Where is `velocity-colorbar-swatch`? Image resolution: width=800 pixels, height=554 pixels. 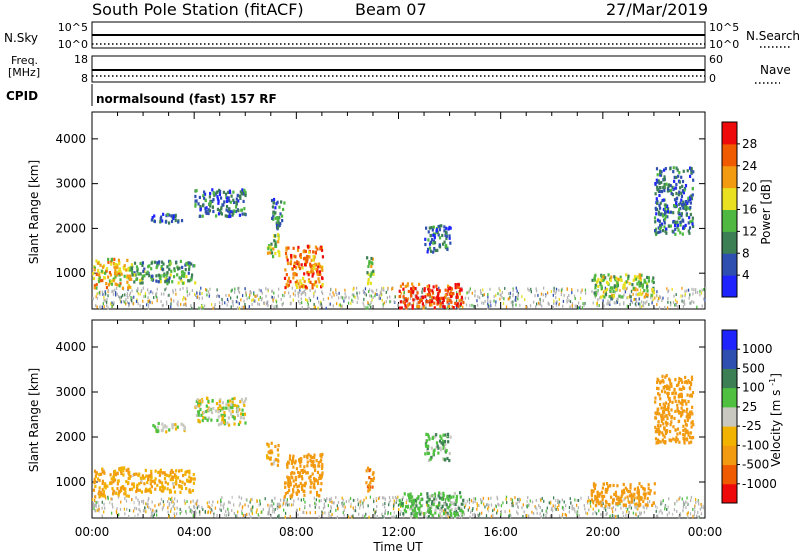
velocity-colorbar-swatch is located at coordinates (729, 455).